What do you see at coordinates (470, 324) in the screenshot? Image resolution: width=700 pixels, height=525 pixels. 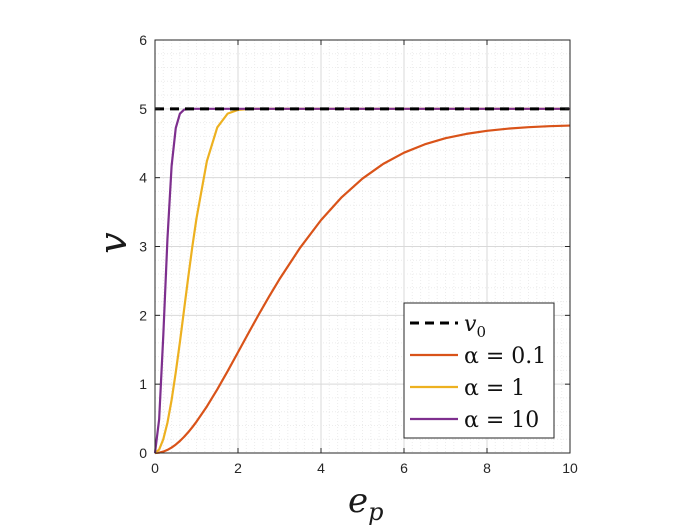 I see `legend-label-main: v` at bounding box center [470, 324].